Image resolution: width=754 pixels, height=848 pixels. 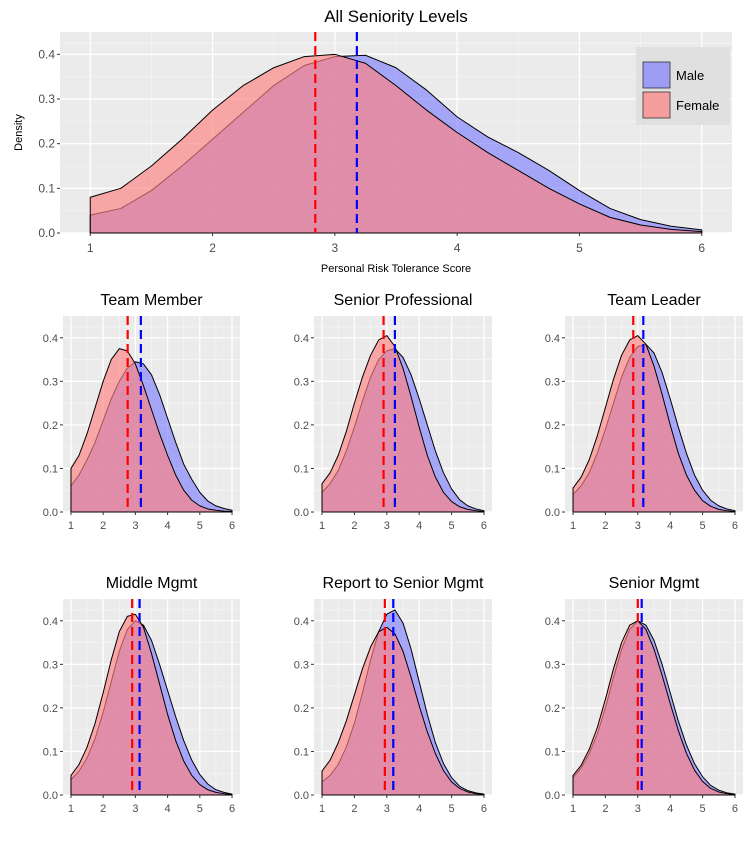 What do you see at coordinates (654, 583) in the screenshot?
I see `chart-title: Senior Mgmt` at bounding box center [654, 583].